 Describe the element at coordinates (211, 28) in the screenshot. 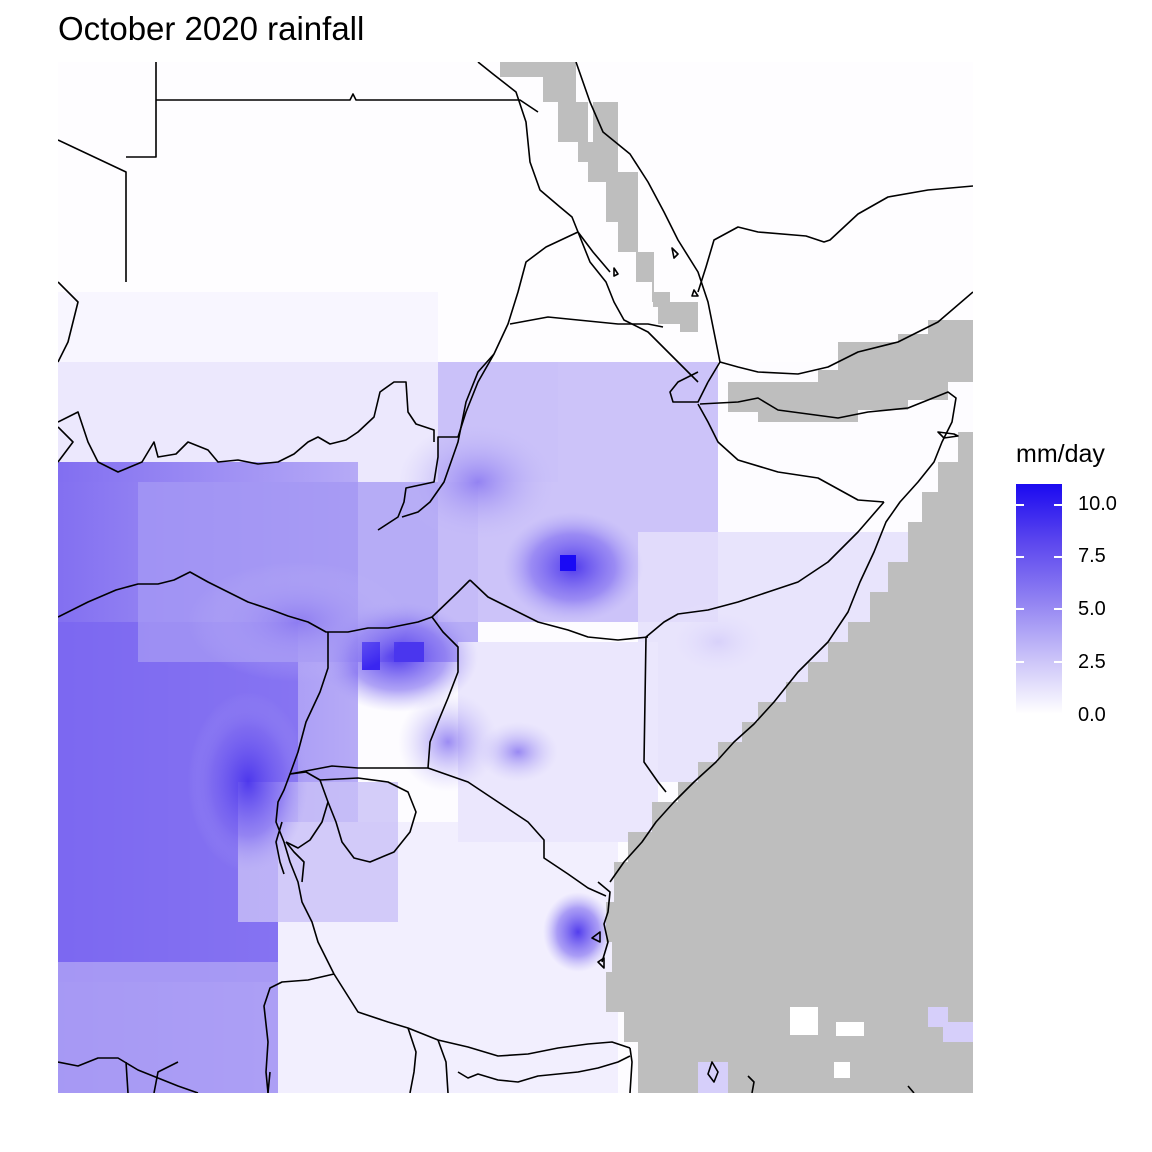

I see `plot-title: October 2020 rainfall` at that location.